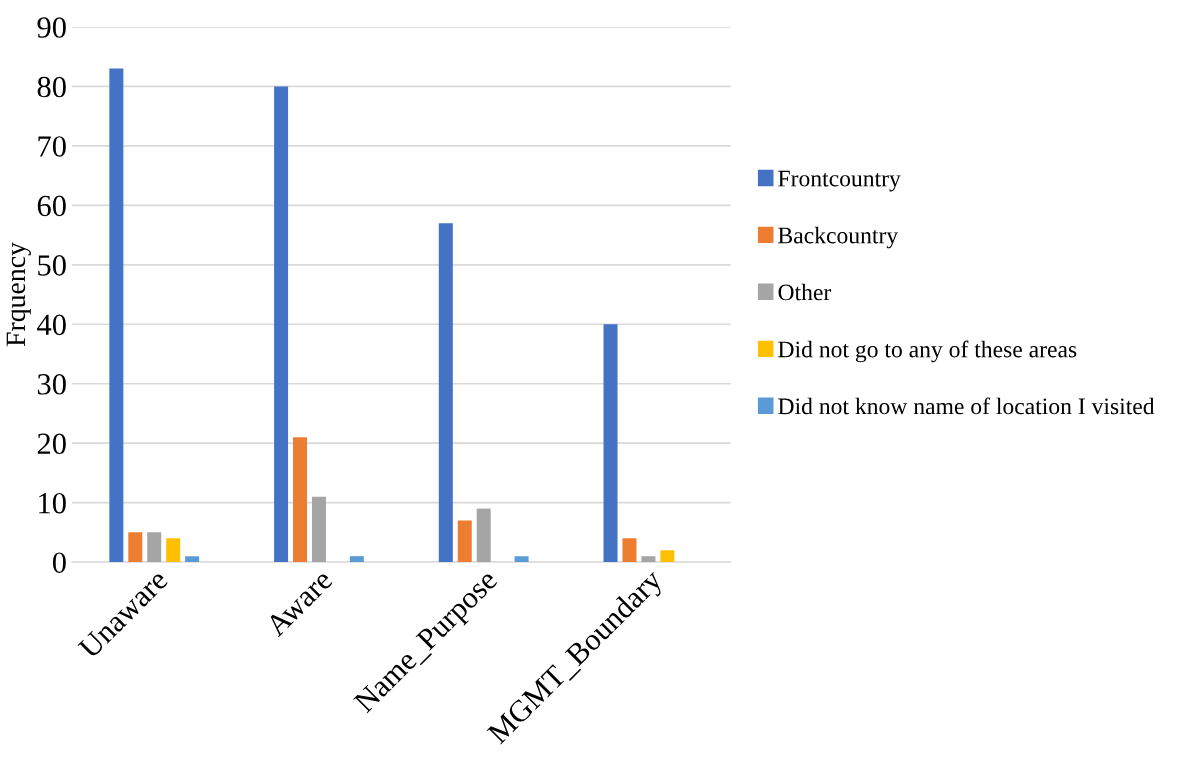 Image resolution: width=1198 pixels, height=770 pixels. What do you see at coordinates (52, 503) in the screenshot?
I see `y-tick-label: 10` at bounding box center [52, 503].